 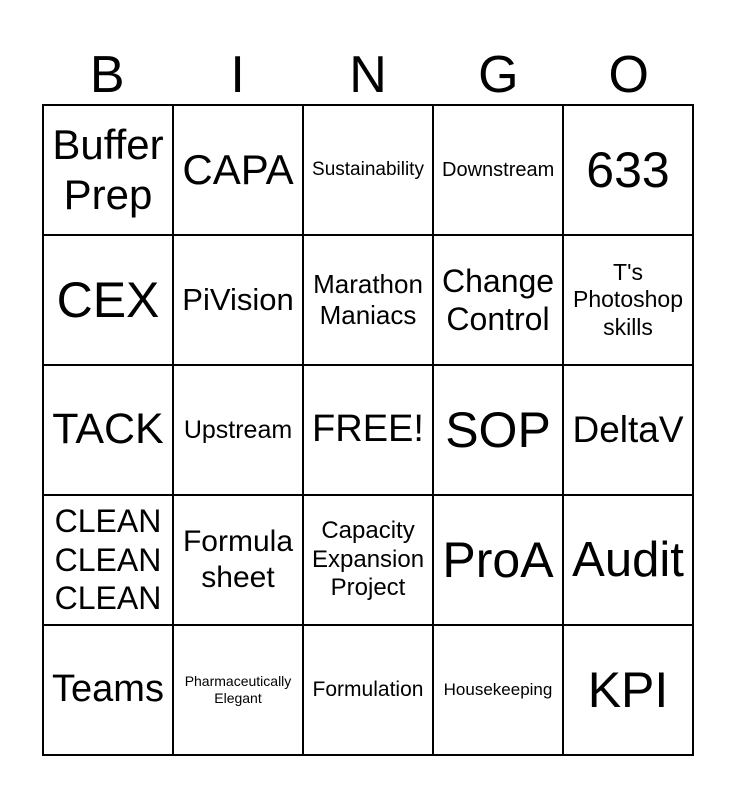 I want to click on bingo-cell: CAPA, so click(x=238, y=170).